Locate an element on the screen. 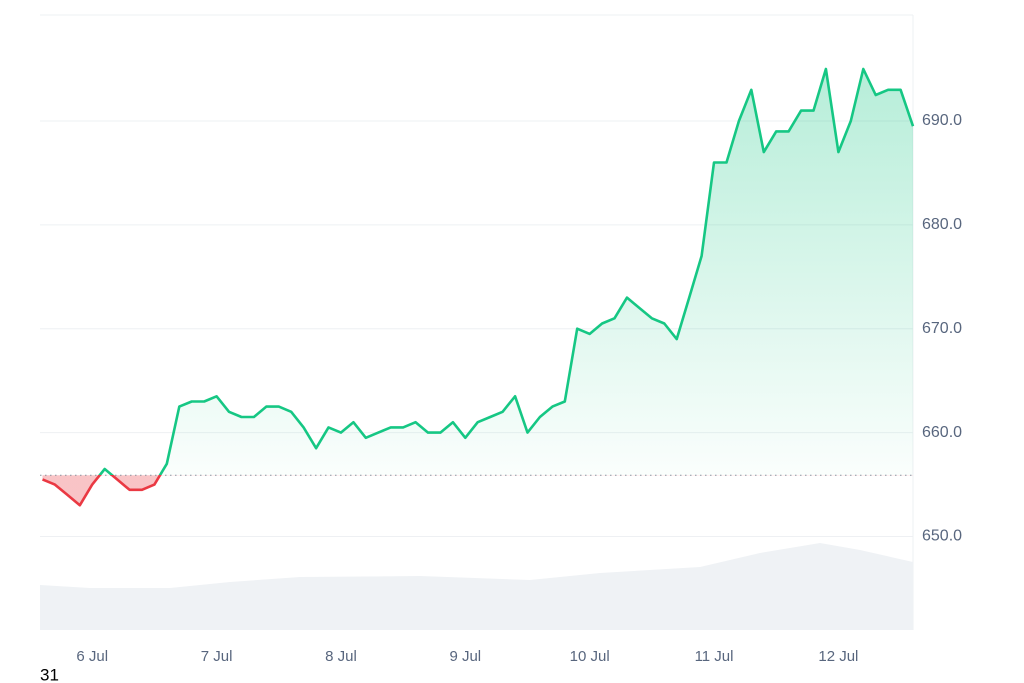 The height and width of the screenshot is (683, 1024). y-tick-label: 680.0 is located at coordinates (942, 224).